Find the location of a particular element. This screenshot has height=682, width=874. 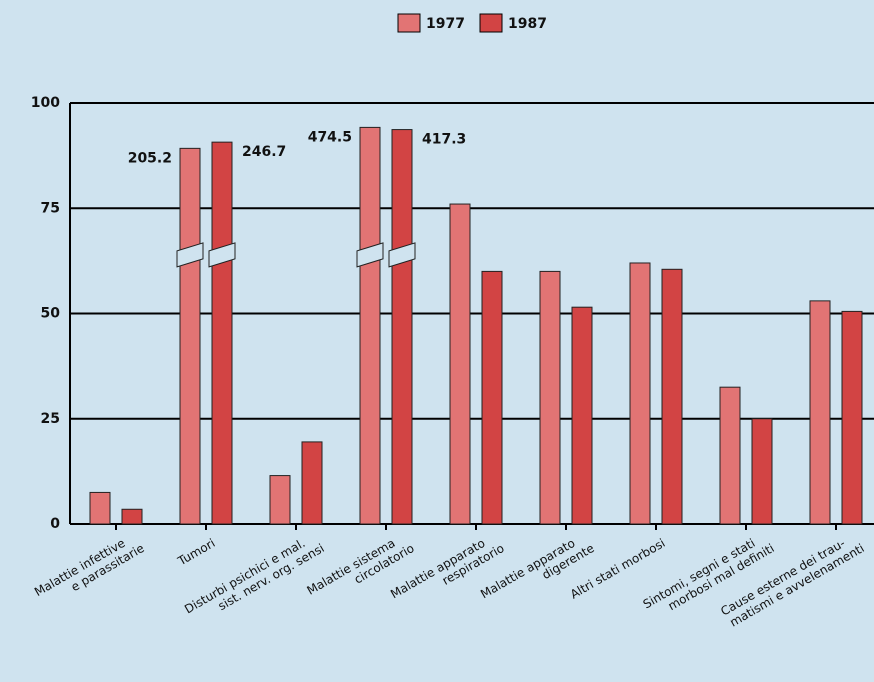

value-label: 474.5 is located at coordinates (330, 137).